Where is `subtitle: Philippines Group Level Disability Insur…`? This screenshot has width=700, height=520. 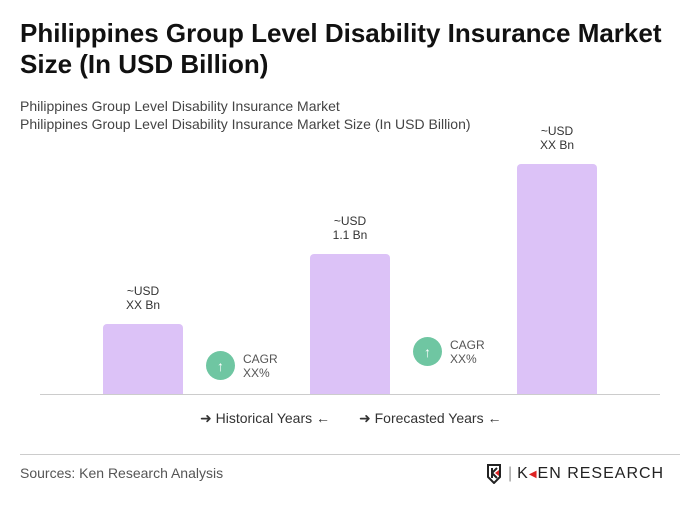
subtitle: Philippines Group Level Disability Insur… is located at coordinates (180, 106).